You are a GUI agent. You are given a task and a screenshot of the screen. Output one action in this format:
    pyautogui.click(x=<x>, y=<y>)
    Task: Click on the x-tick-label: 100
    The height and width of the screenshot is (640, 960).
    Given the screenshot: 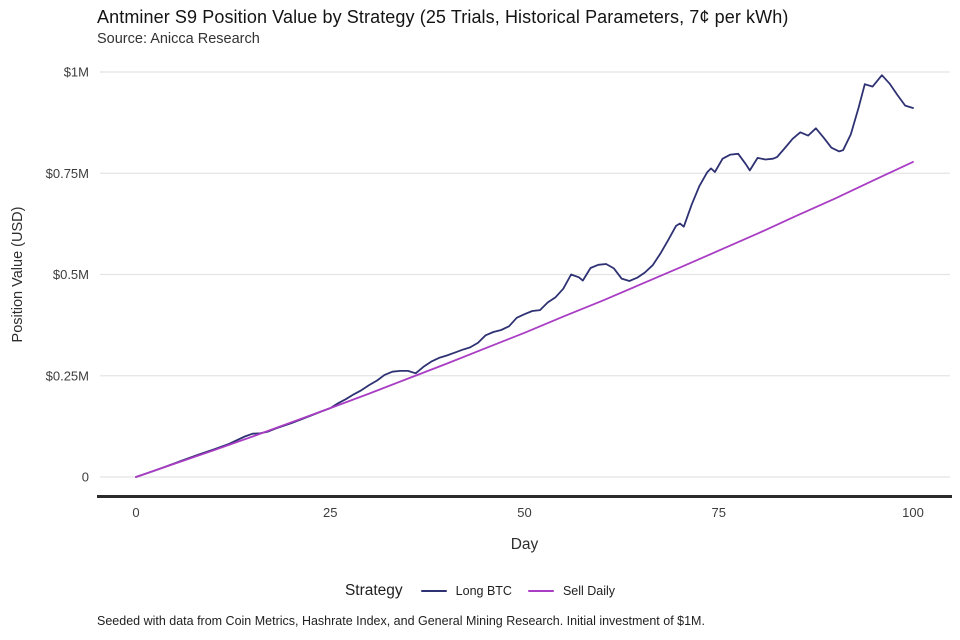 What is the action you would take?
    pyautogui.click(x=913, y=512)
    